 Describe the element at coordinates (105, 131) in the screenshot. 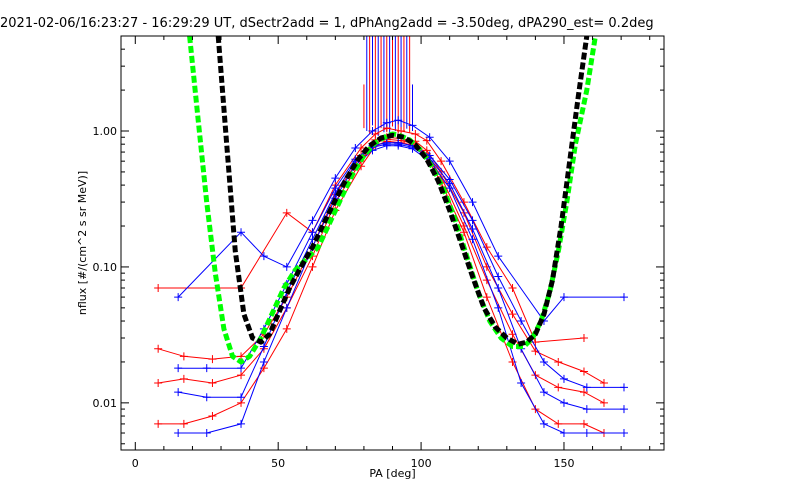

I see `y-tick-label: 1.00` at that location.